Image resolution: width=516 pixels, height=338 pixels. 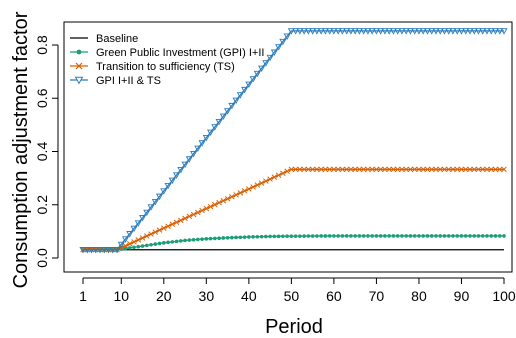 I want to click on legend-item: Baseline, so click(x=104, y=39).